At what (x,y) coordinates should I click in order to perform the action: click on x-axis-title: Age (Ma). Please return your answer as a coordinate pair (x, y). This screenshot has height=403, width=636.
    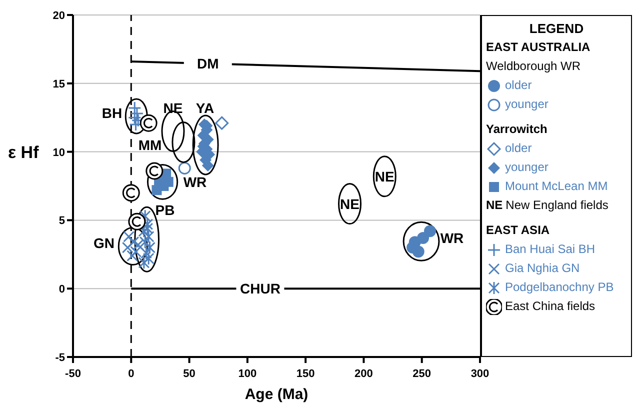
    Looking at the image, I should click on (276, 394).